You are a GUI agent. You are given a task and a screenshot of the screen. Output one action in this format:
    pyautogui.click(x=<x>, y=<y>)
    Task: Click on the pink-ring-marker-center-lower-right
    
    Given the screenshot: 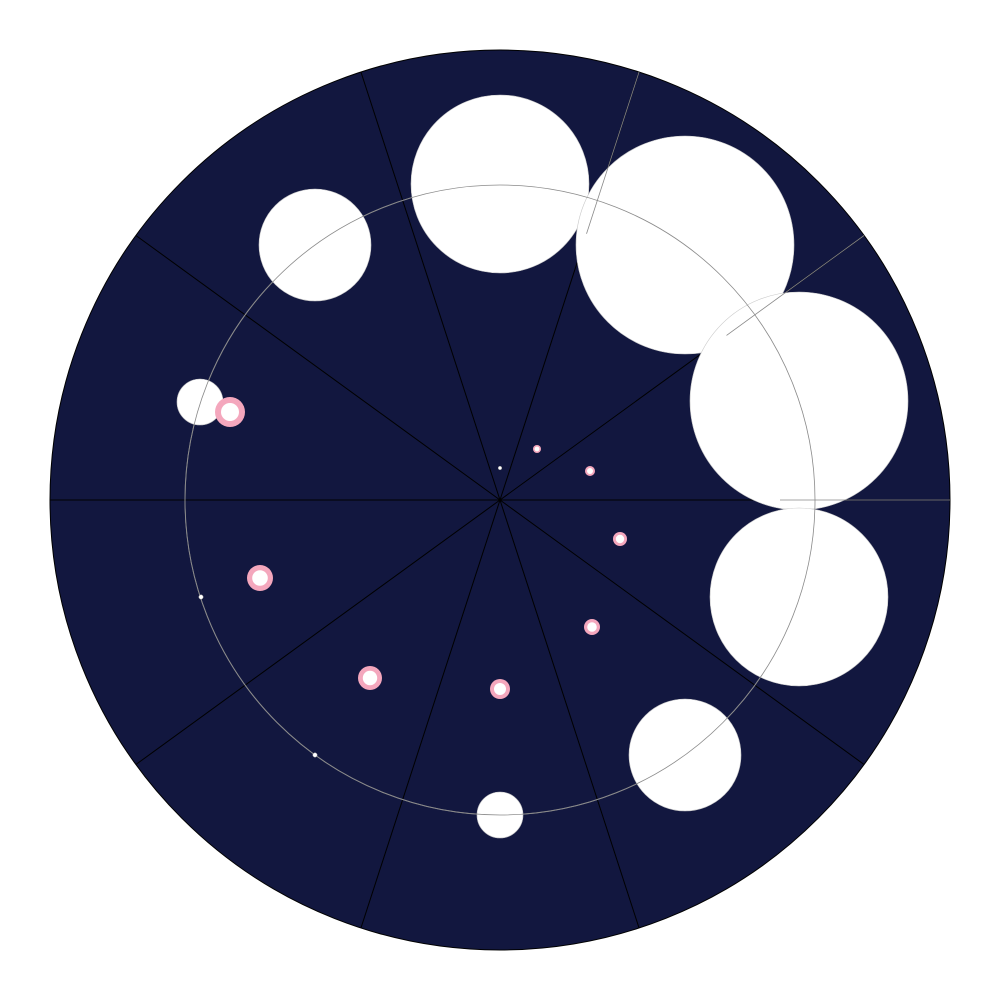 What is the action you would take?
    pyautogui.click(x=620, y=539)
    